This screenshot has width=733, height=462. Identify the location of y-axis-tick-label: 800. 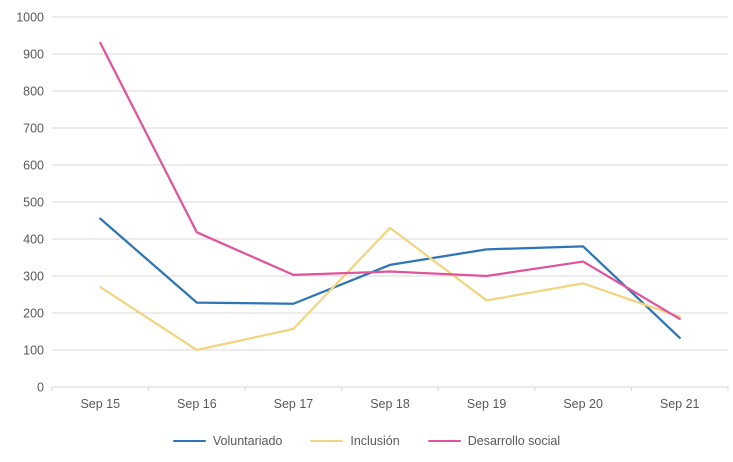
(33, 92).